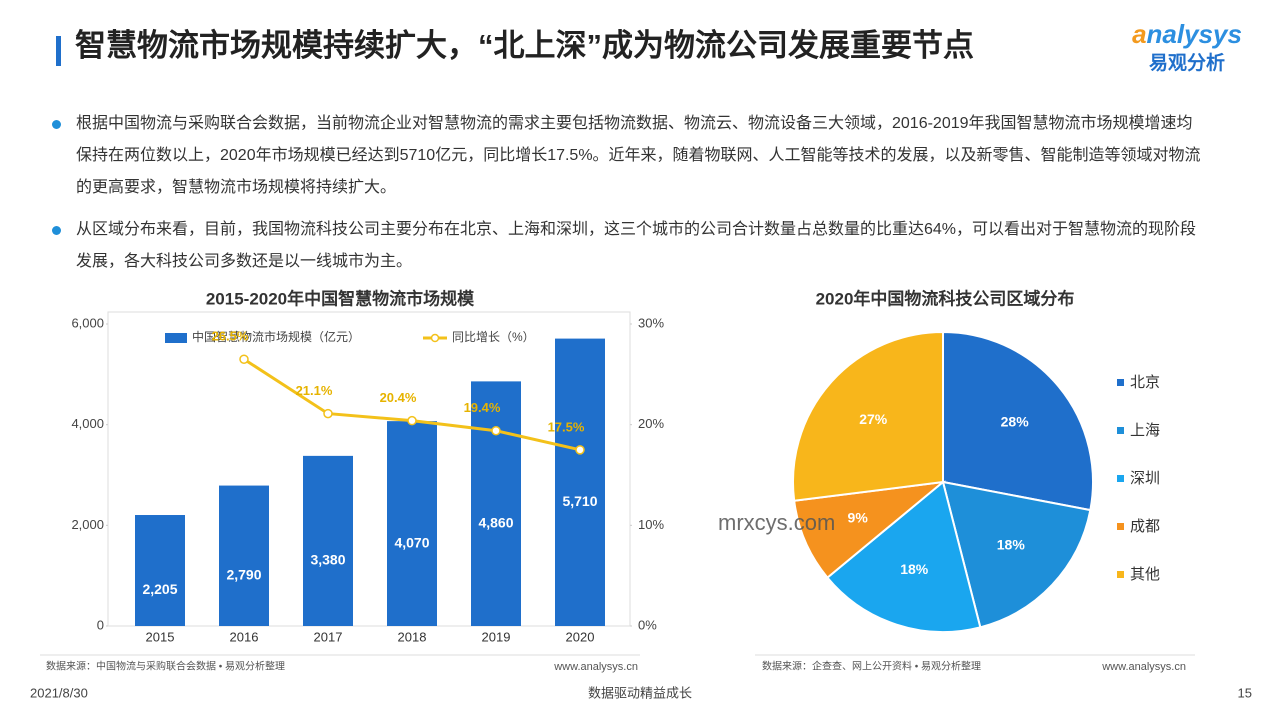 The width and height of the screenshot is (1280, 720). I want to click on data-label: 19.4%, so click(482, 407).